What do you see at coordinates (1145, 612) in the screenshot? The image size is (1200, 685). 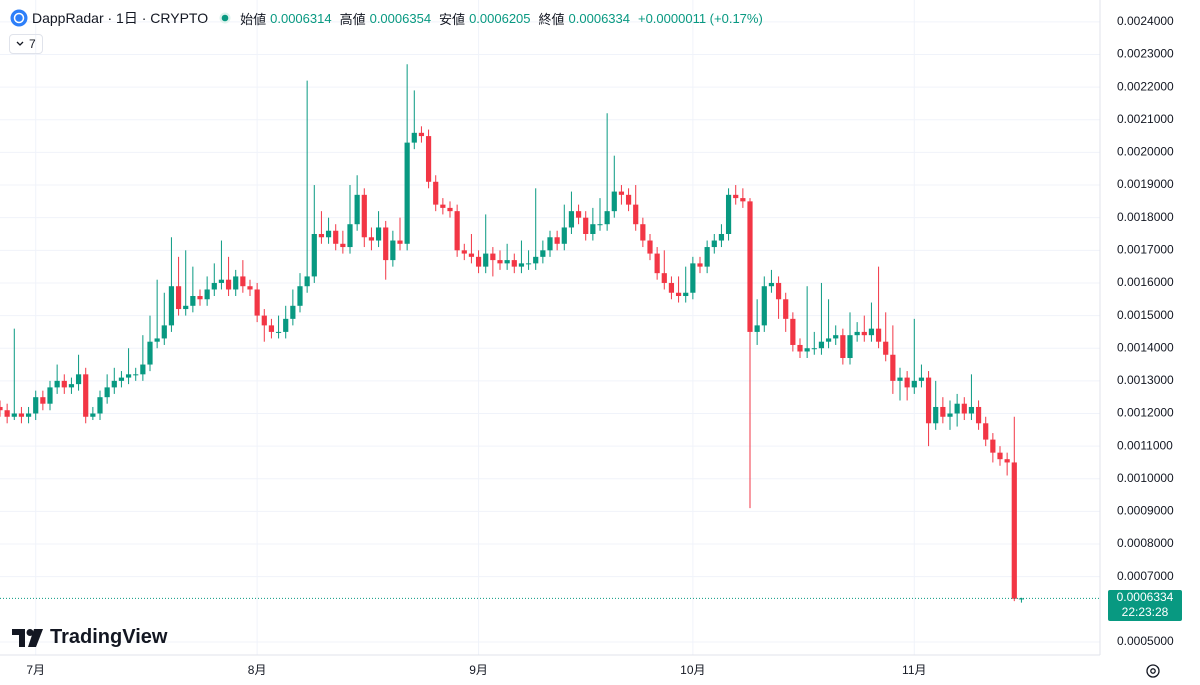 I see `bar-countdown: 22:23:28` at bounding box center [1145, 612].